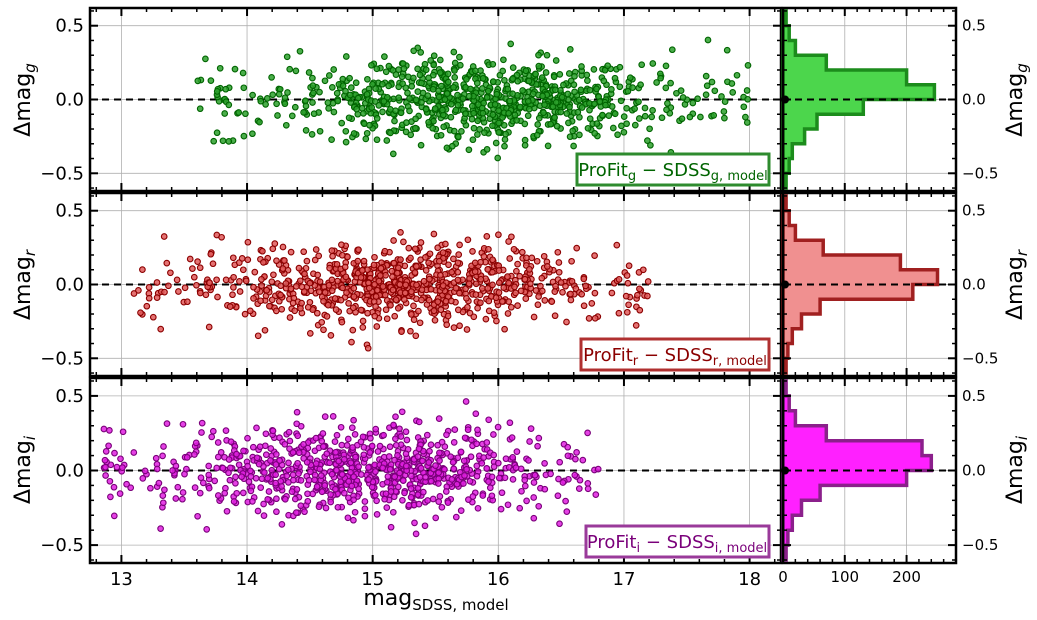  Describe the element at coordinates (980, 545) in the screenshot. I see `hist-y-tick-label: −0.5` at that location.